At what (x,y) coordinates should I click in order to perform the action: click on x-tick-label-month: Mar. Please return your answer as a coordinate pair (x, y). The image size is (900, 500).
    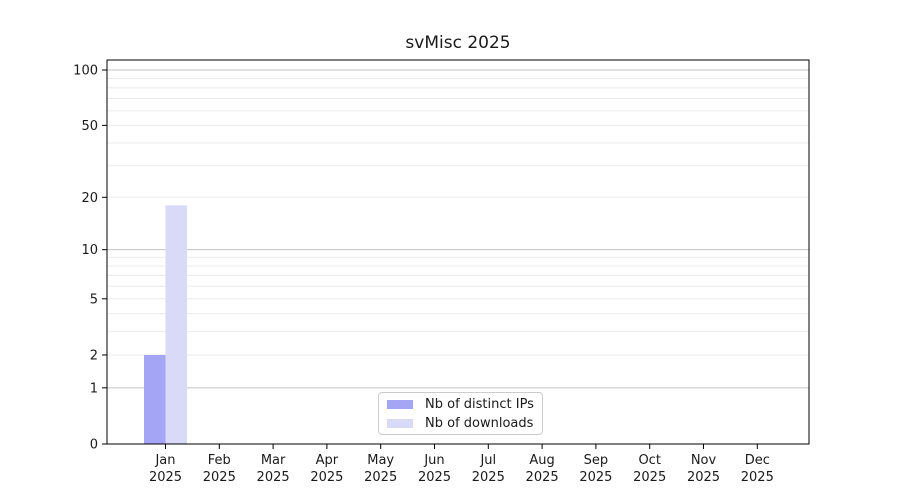
    Looking at the image, I should click on (273, 460).